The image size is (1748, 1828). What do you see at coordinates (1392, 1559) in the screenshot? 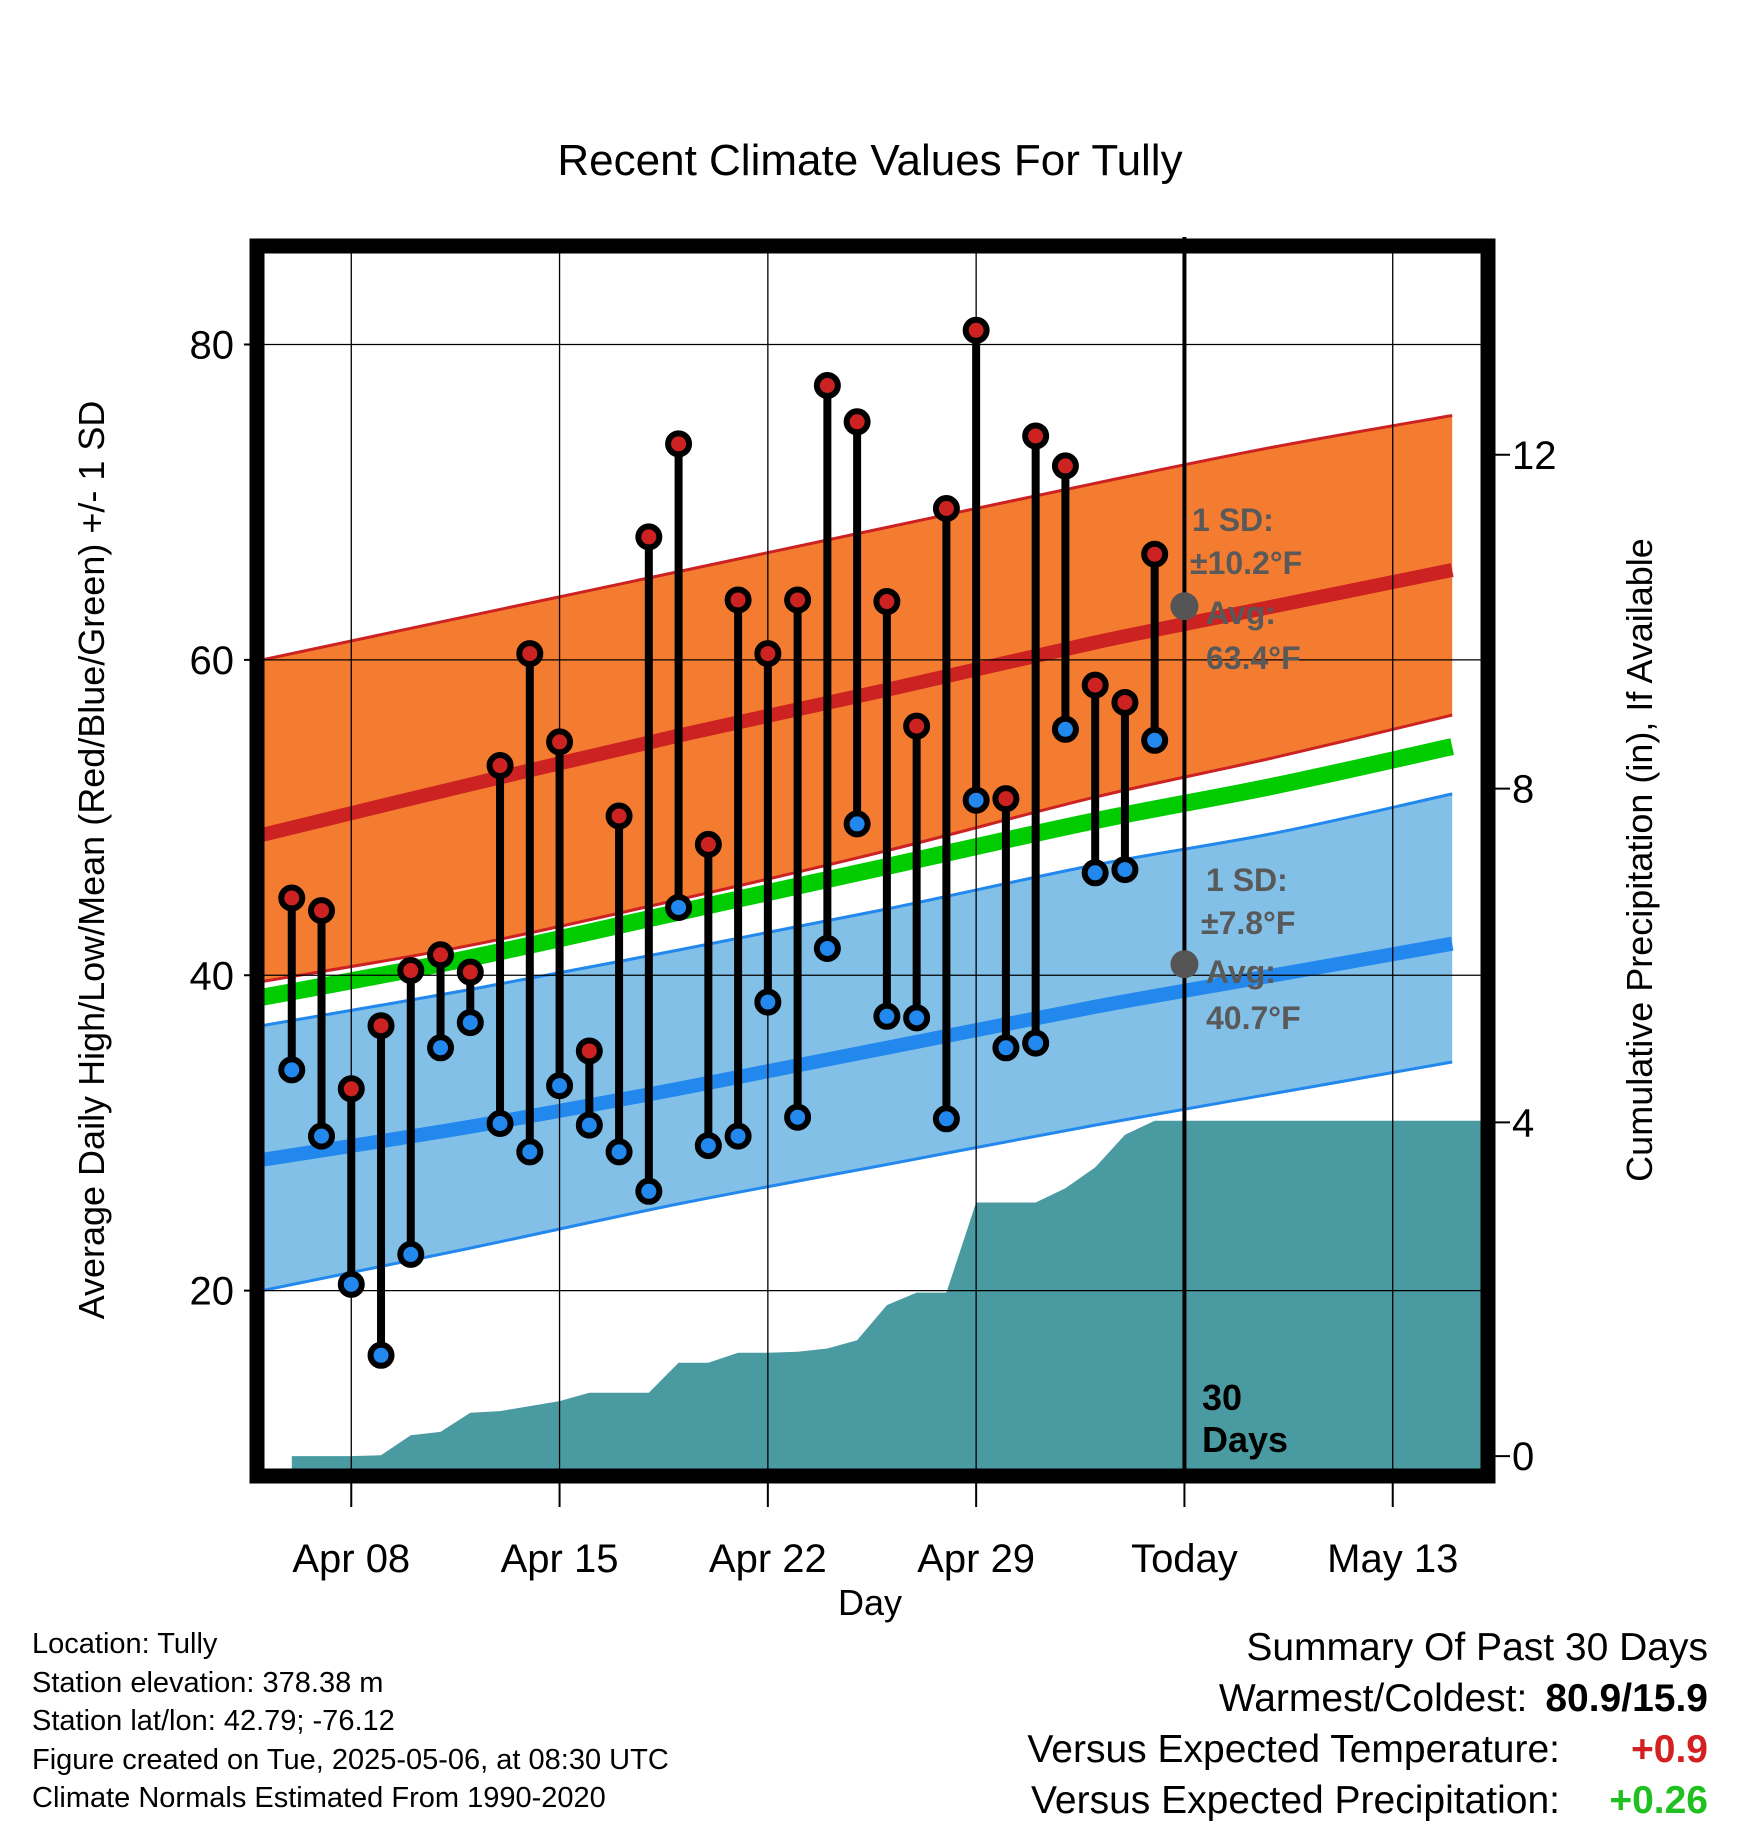
I see `x-tick-label: May 13` at bounding box center [1392, 1559].